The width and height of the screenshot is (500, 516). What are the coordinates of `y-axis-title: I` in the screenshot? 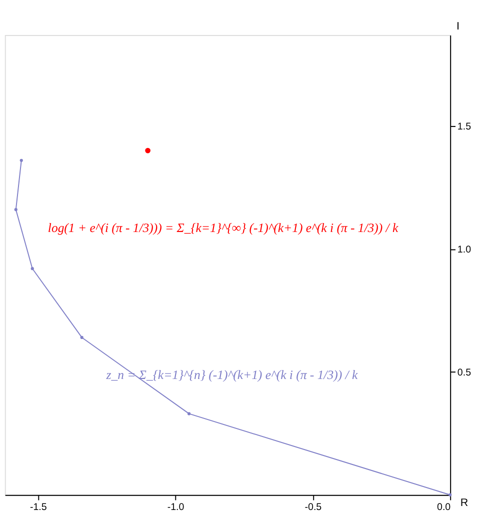 It's located at (458, 26).